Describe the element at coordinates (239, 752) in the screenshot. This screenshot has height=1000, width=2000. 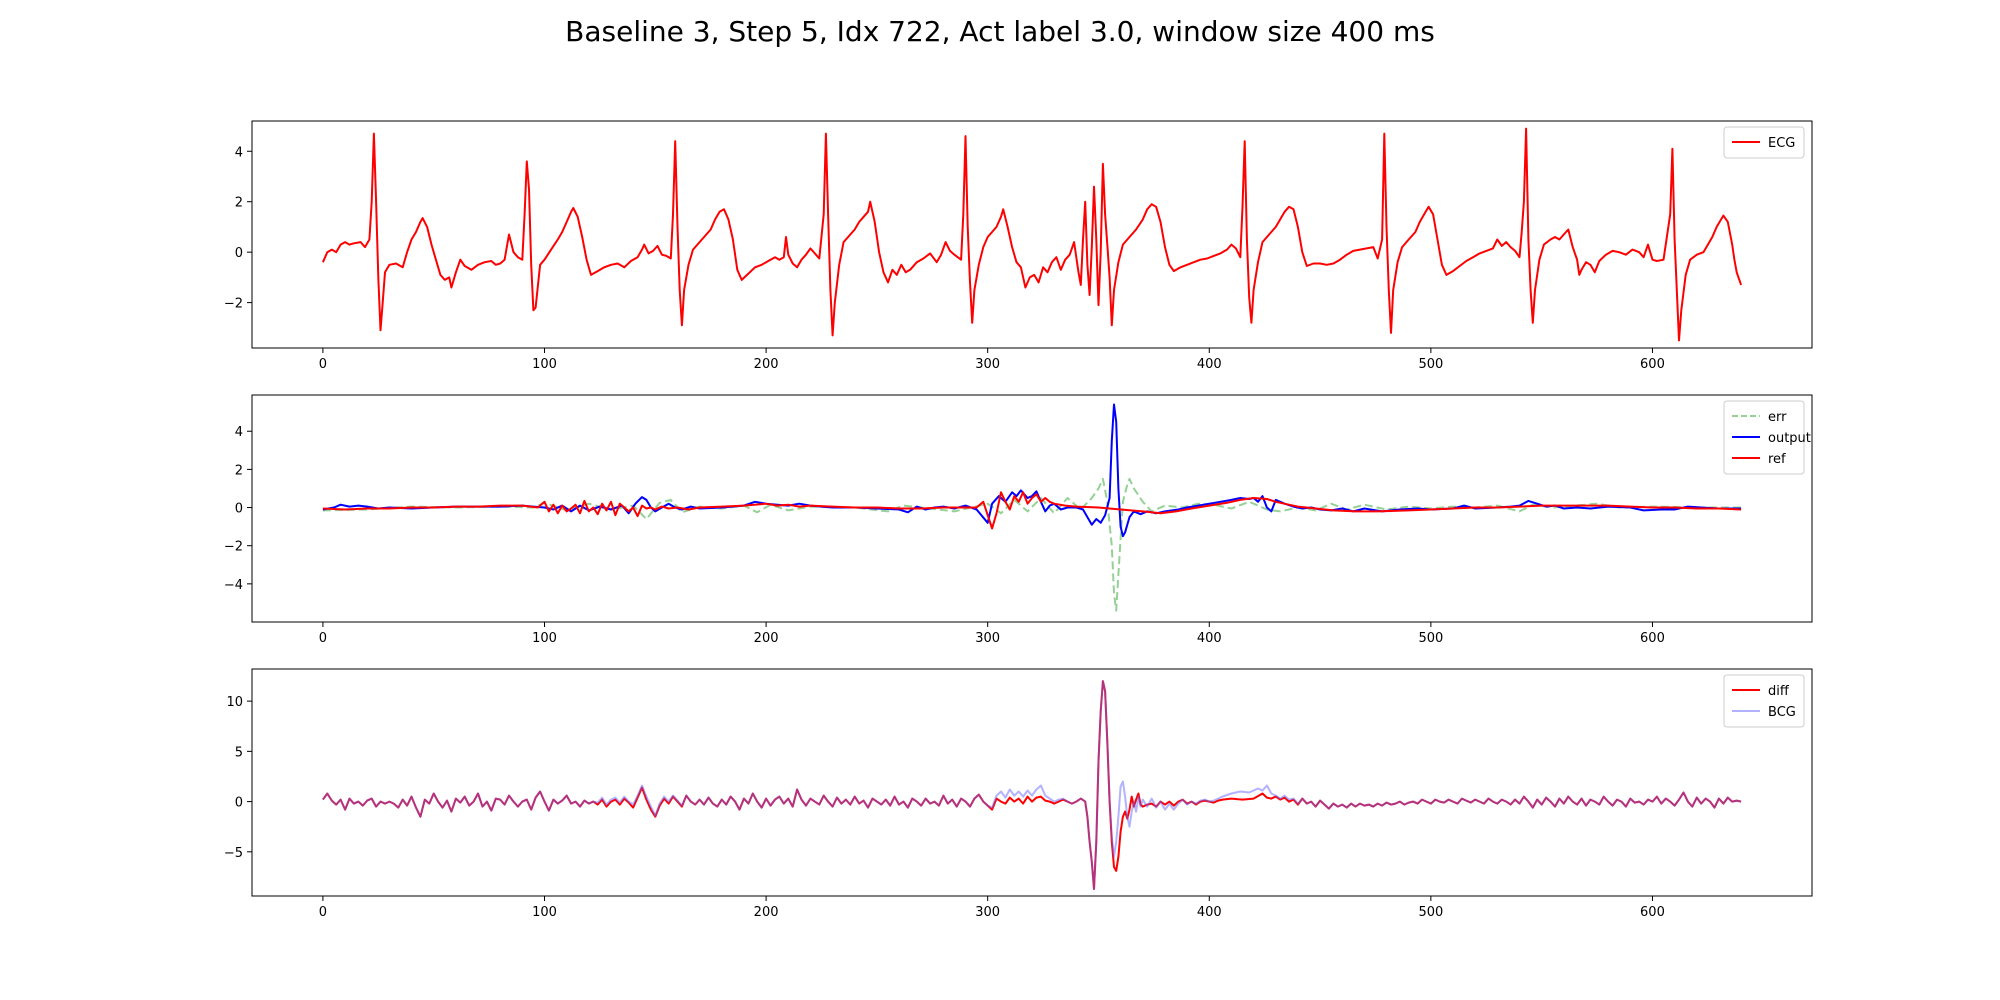
I see `y-tick-label: 5` at that location.